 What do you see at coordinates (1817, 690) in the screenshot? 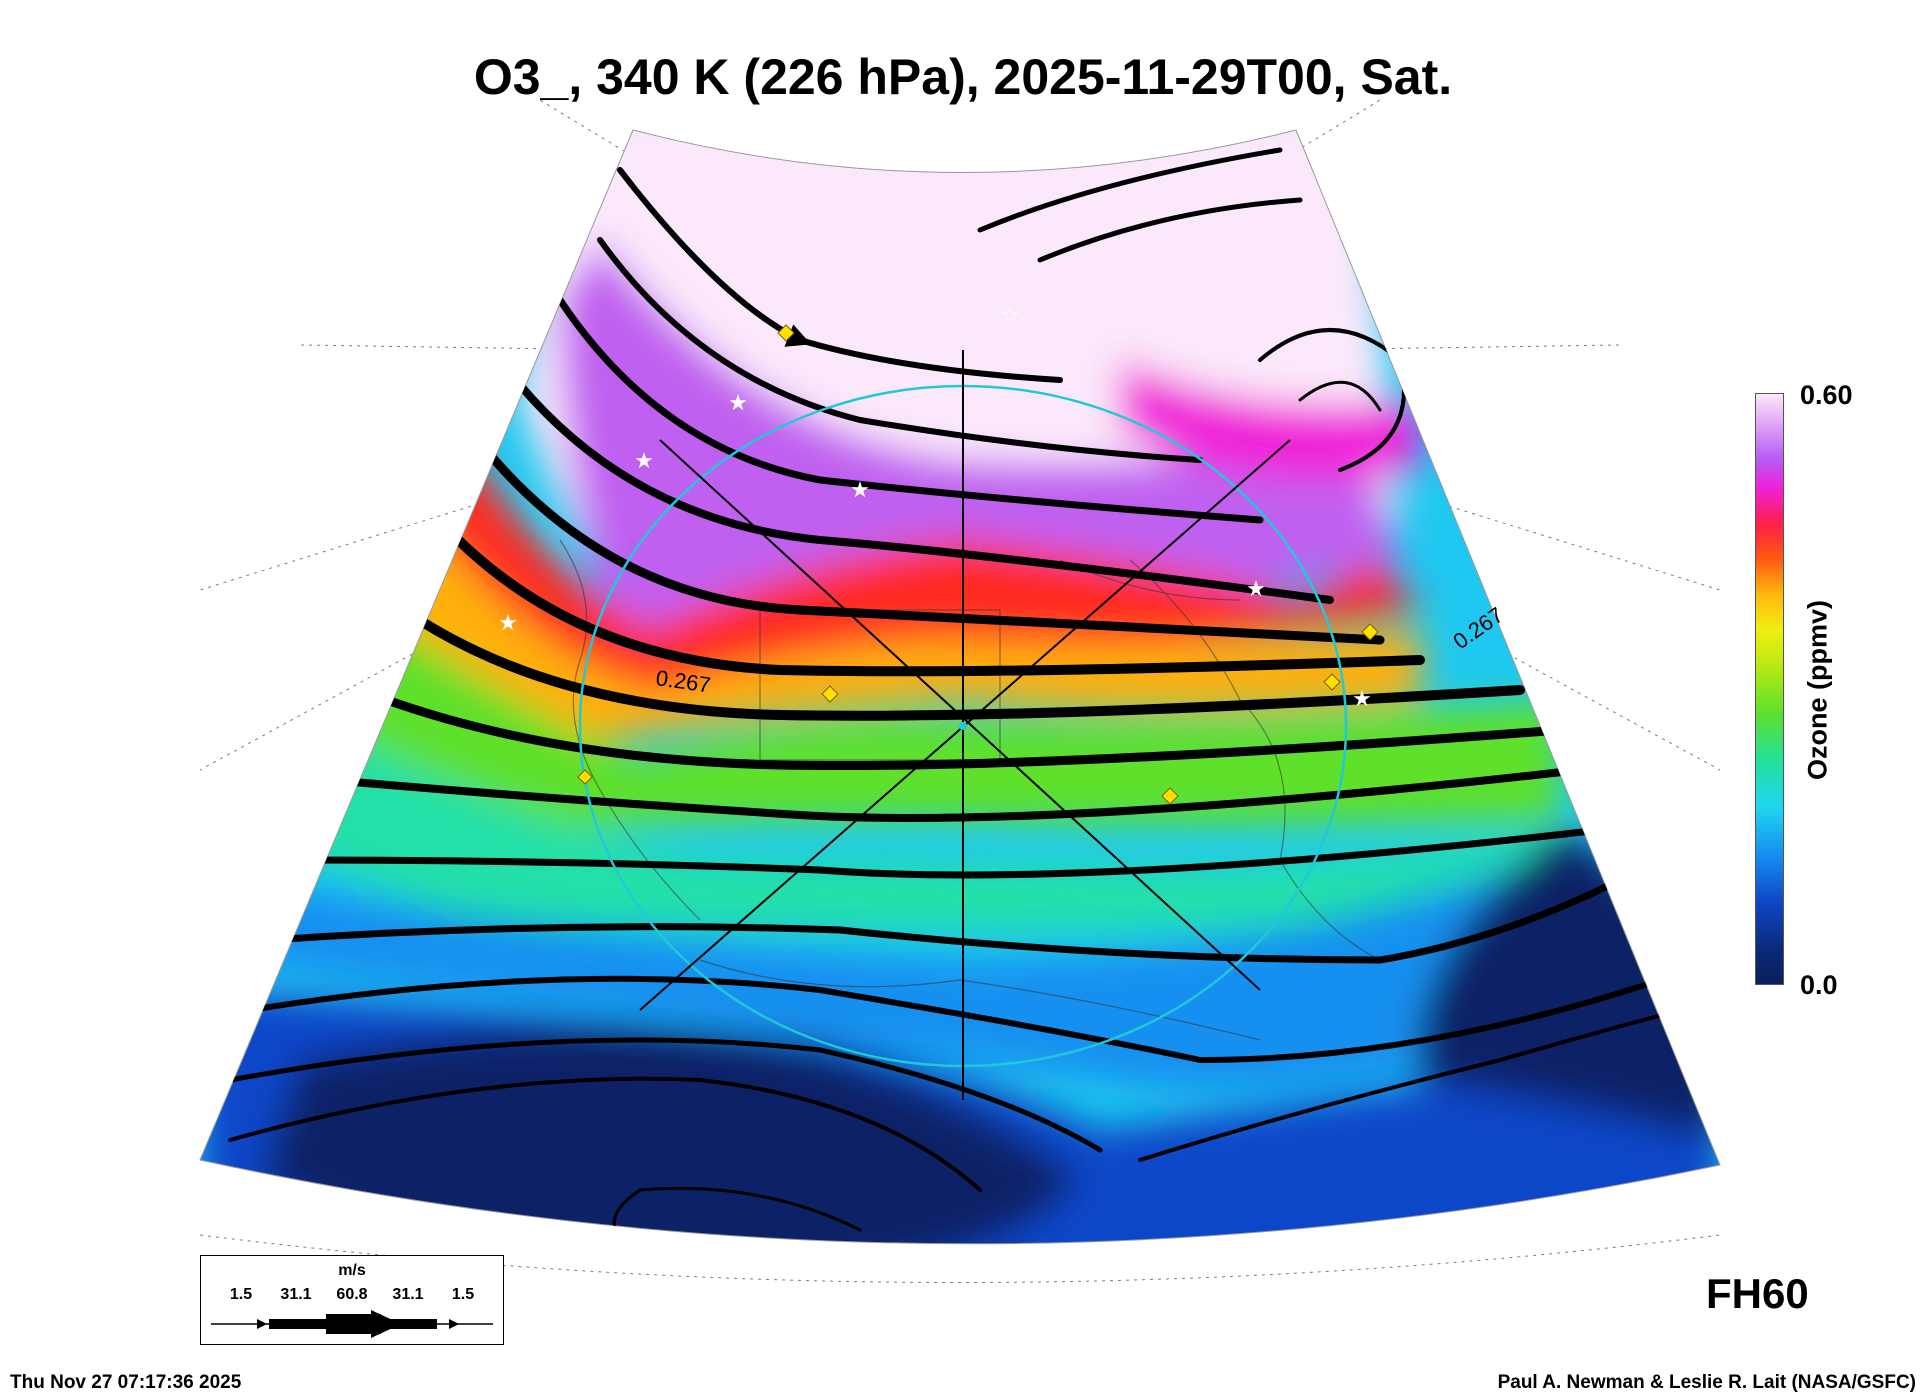
I see `colorbar-title: Ozone (ppmv)` at bounding box center [1817, 690].